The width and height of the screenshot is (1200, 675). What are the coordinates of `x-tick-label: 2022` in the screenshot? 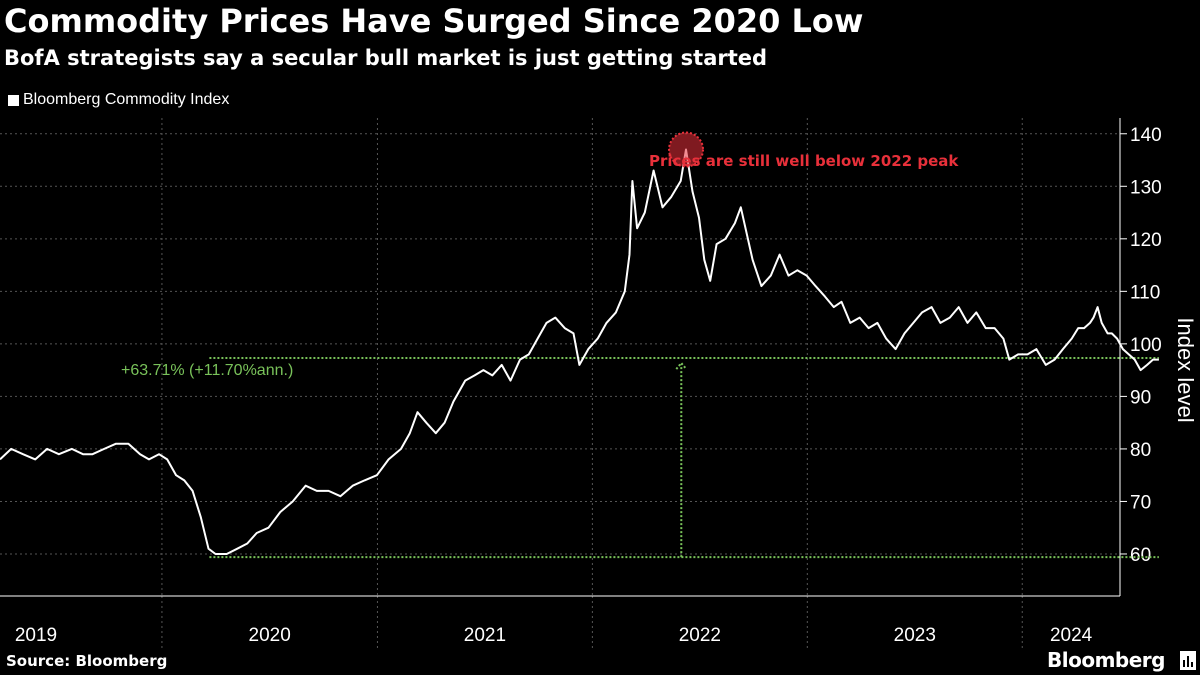 It's located at (700, 635).